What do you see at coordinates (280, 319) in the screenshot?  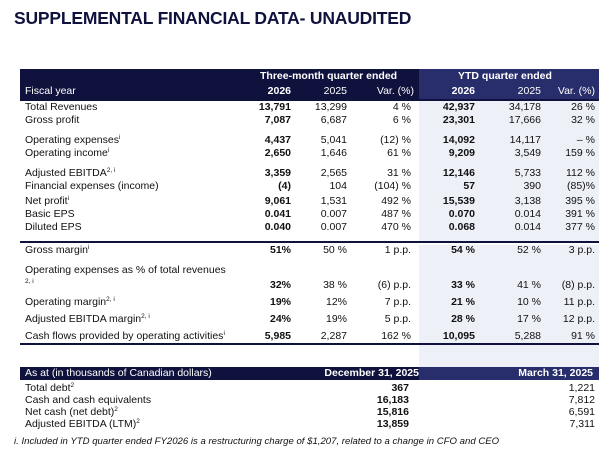 I see `cell-c1: 24%` at bounding box center [280, 319].